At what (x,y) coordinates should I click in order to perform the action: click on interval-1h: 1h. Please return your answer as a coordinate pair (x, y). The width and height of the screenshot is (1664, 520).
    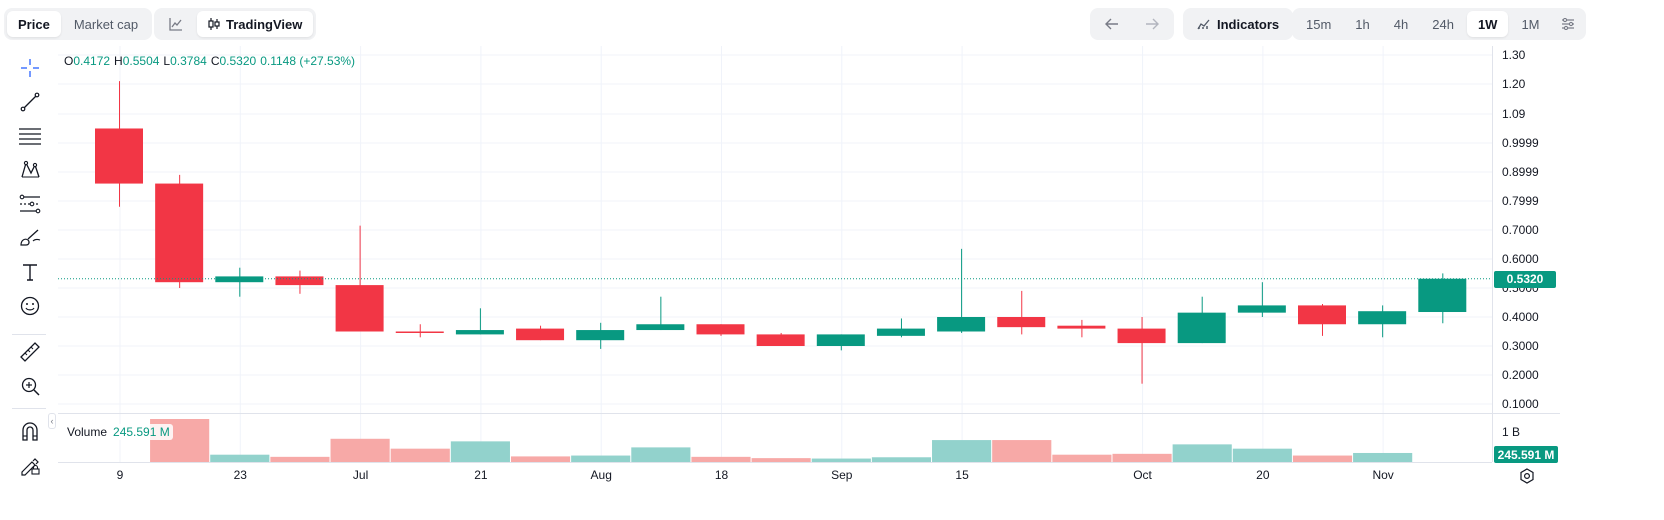
    Looking at the image, I should click on (1362, 24).